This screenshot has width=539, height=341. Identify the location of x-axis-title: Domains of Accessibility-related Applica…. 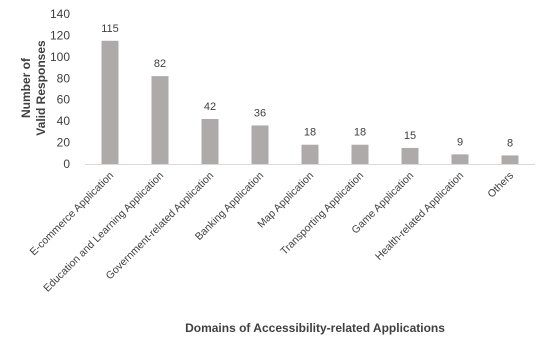
(315, 328).